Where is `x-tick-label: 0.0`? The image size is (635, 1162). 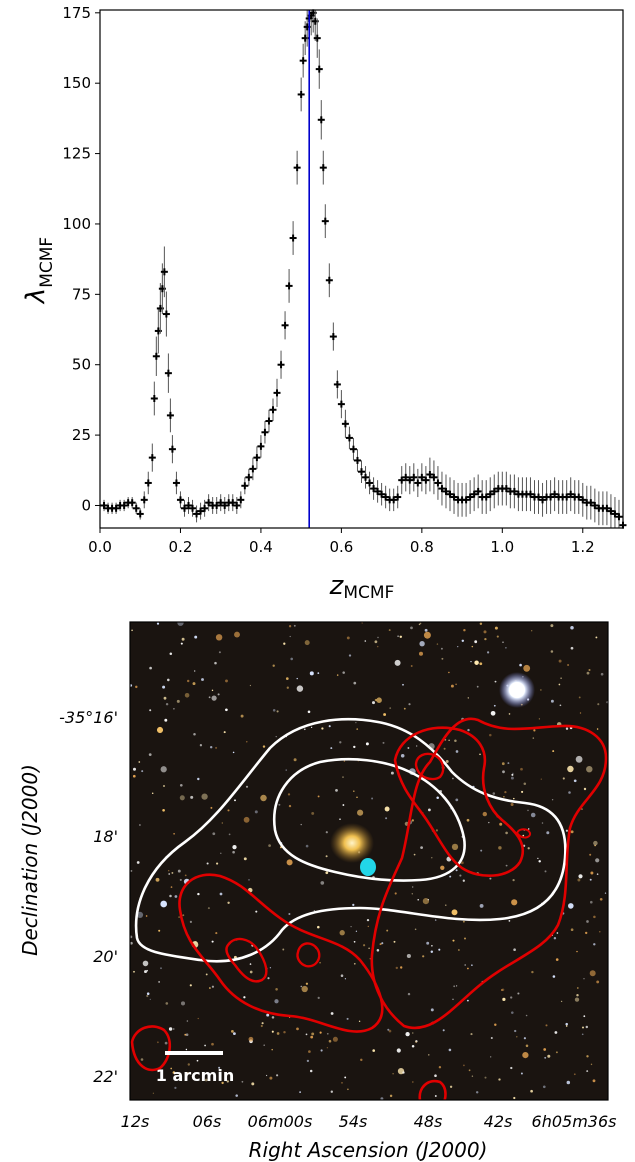 x-tick-label: 0.0 is located at coordinates (100, 547).